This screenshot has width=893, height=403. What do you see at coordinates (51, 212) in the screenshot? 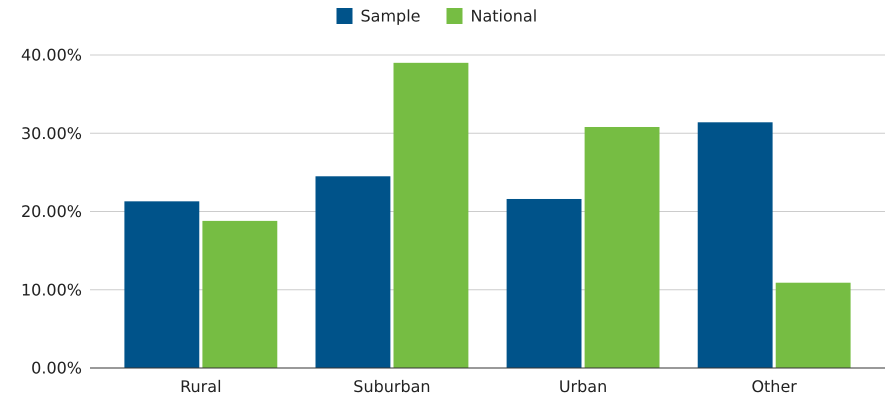
I see `y-tick-label: 20.00%` at bounding box center [51, 212].